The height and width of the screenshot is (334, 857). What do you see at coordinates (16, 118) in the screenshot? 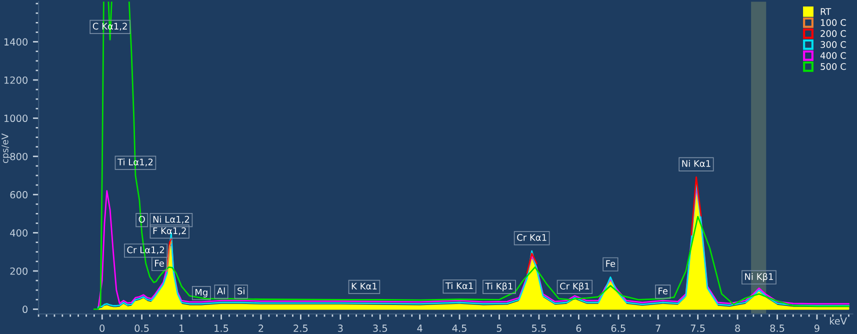
I see `y-tick-label: 1000` at bounding box center [16, 118].